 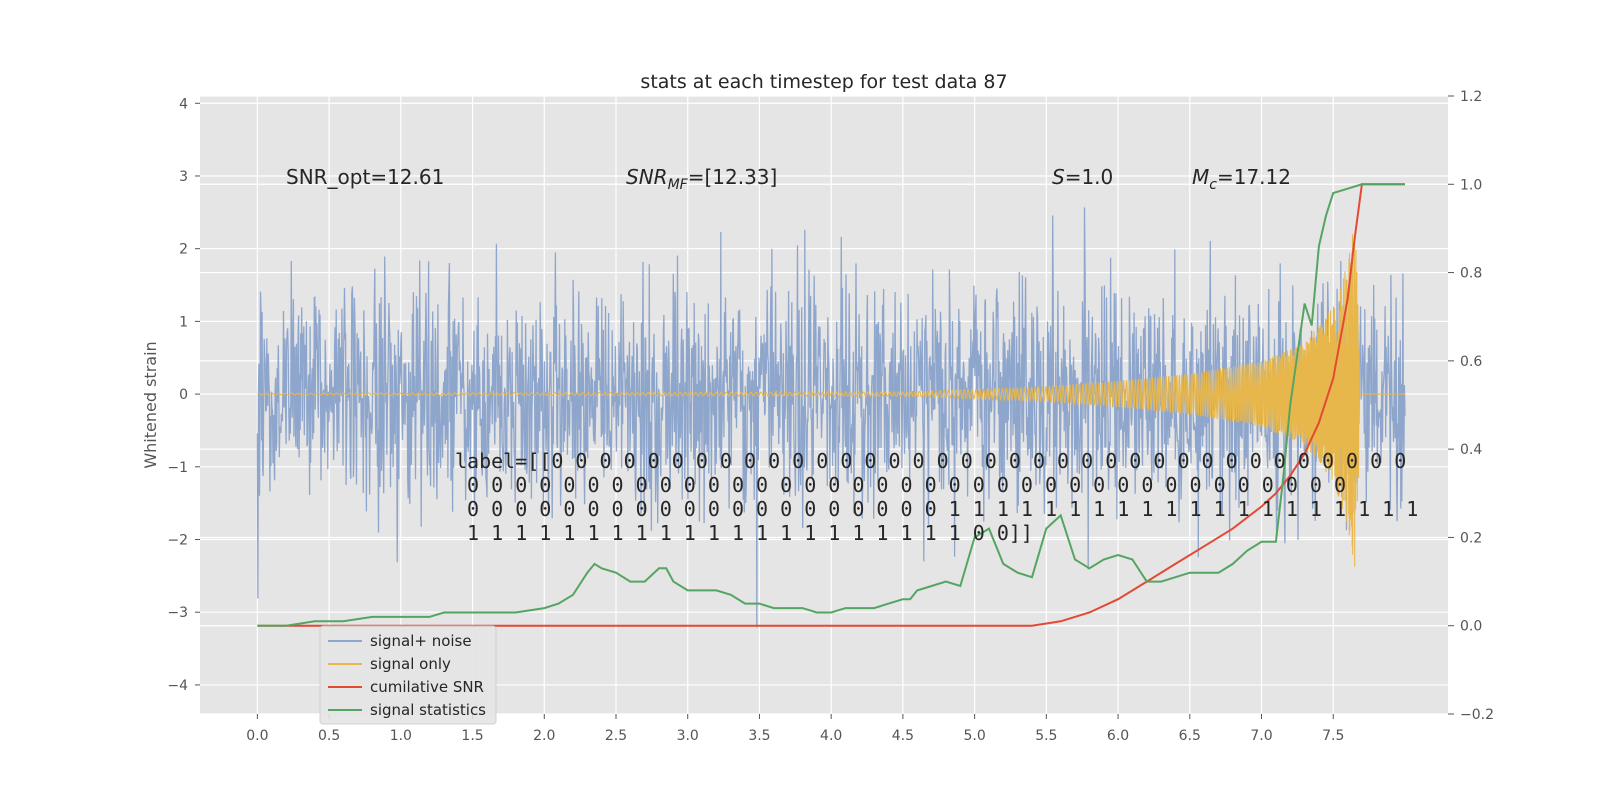 I want to click on y2-tick-label: −0.2, so click(x=1477, y=715).